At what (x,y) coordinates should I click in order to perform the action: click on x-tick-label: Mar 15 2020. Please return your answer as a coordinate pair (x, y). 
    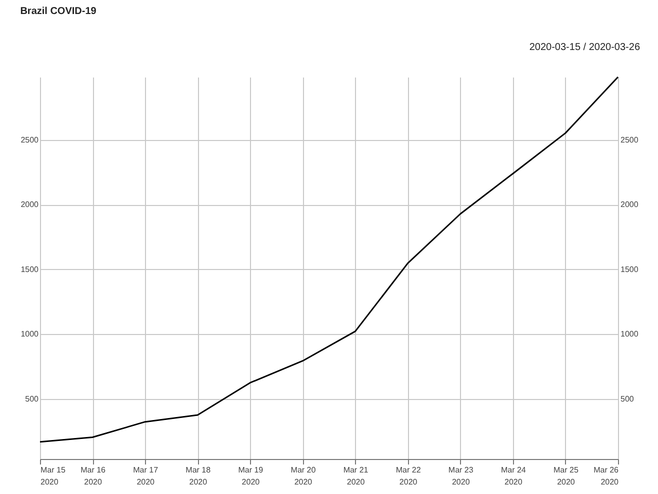
    Looking at the image, I should click on (53, 476).